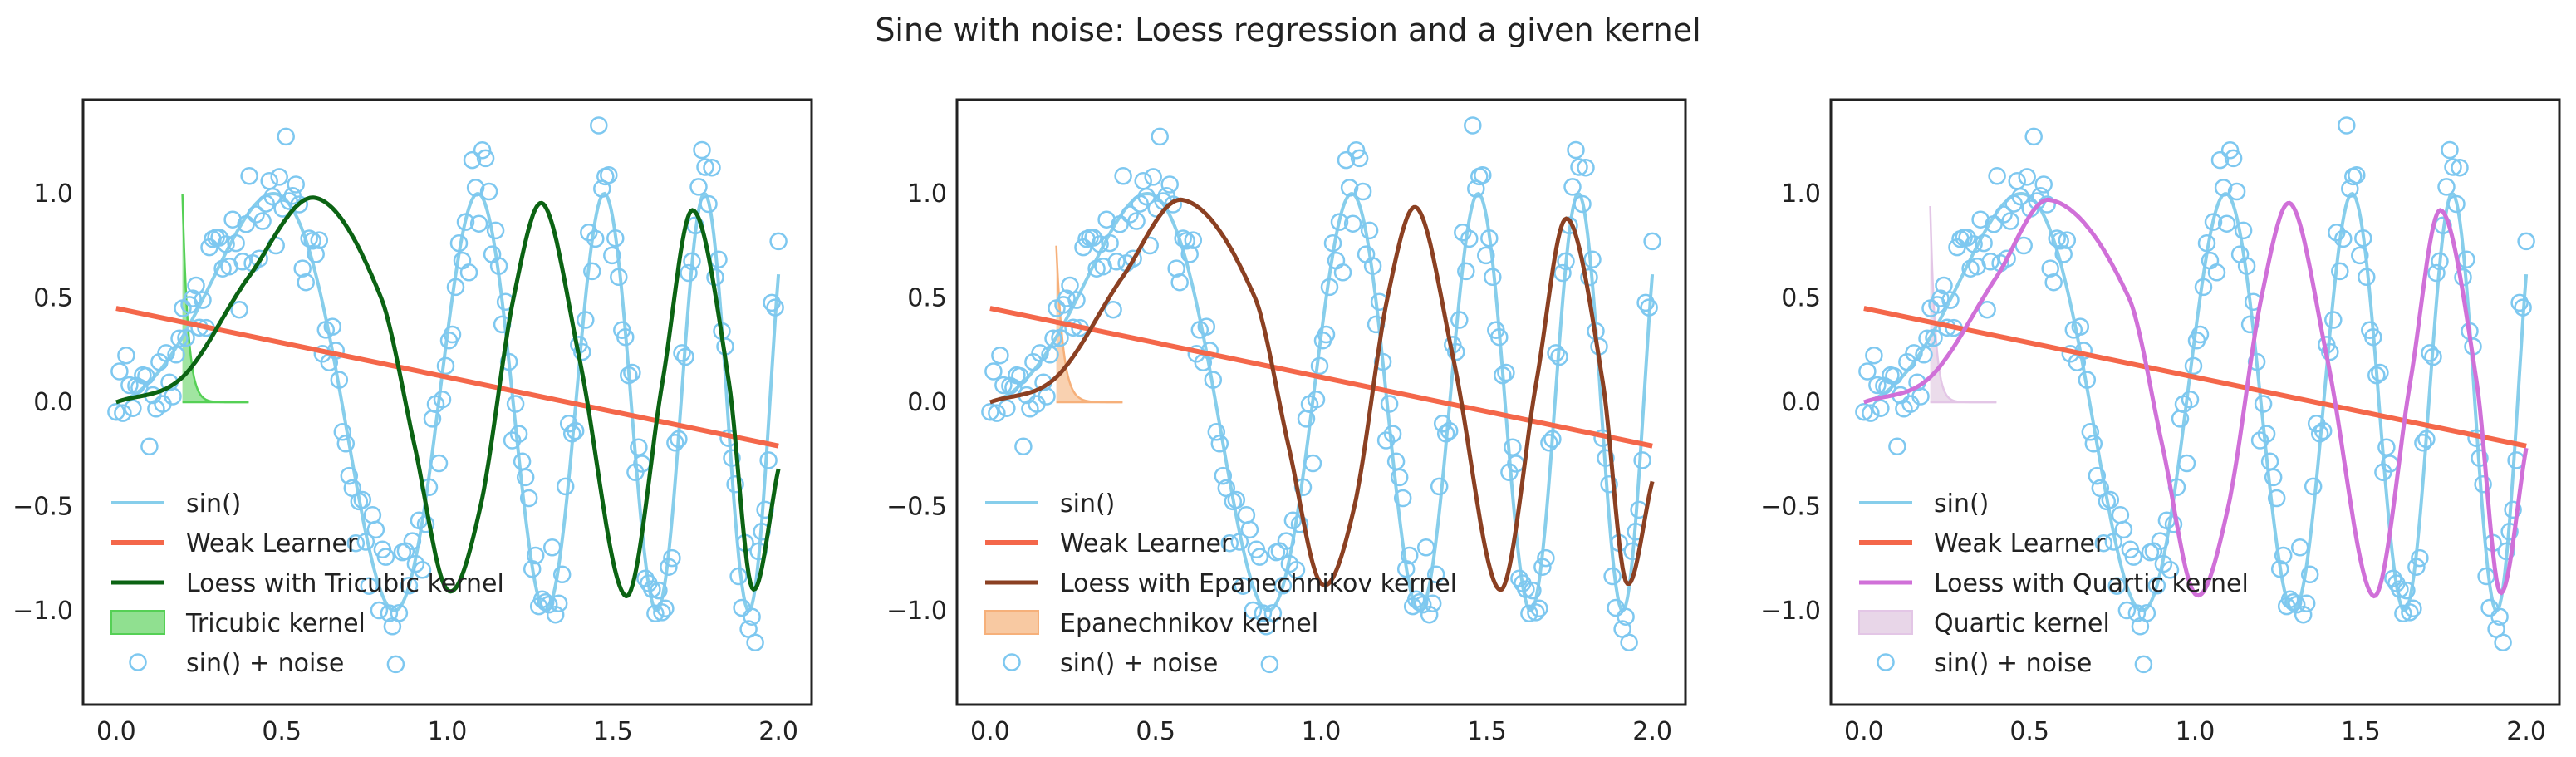  I want to click on x-tick-label: 1.0, so click(2195, 731).